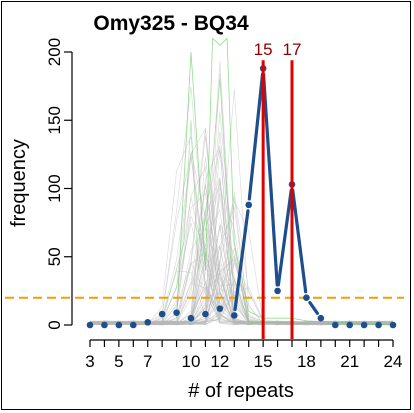  I want to click on allele-label-15: 15, so click(263, 49).